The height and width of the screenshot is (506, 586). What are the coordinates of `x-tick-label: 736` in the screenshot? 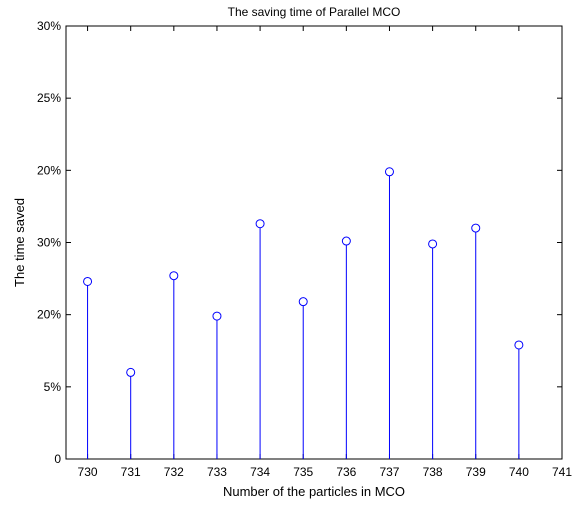 It's located at (346, 472).